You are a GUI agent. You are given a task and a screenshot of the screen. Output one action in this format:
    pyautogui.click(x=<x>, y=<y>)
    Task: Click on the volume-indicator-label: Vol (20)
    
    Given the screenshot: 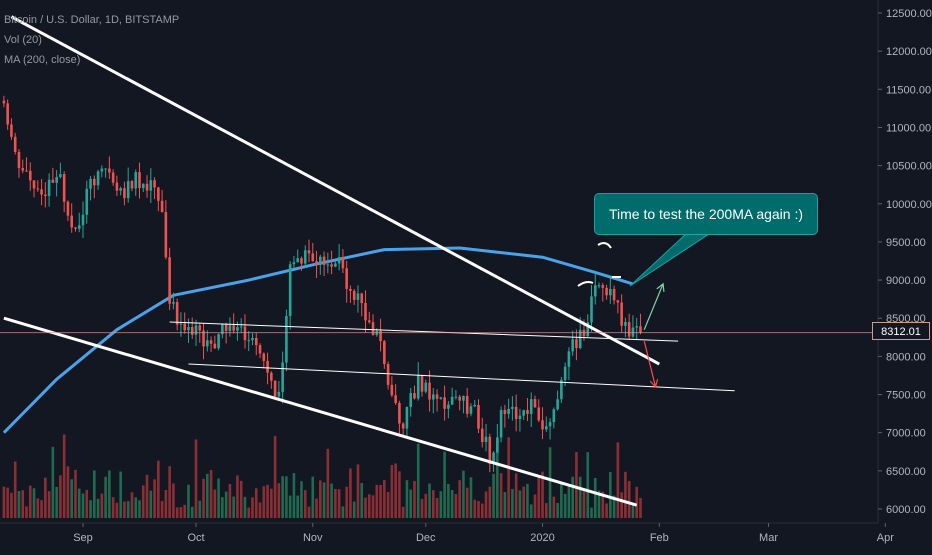 What is the action you would take?
    pyautogui.click(x=23, y=40)
    